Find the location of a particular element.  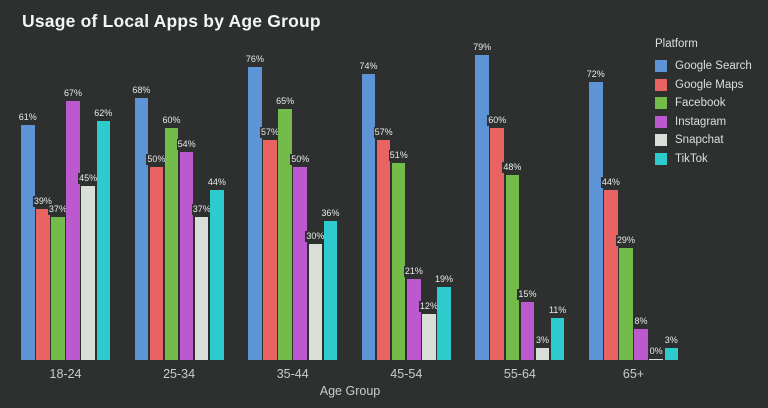

x-tick-label: 55-64 is located at coordinates (519, 374).